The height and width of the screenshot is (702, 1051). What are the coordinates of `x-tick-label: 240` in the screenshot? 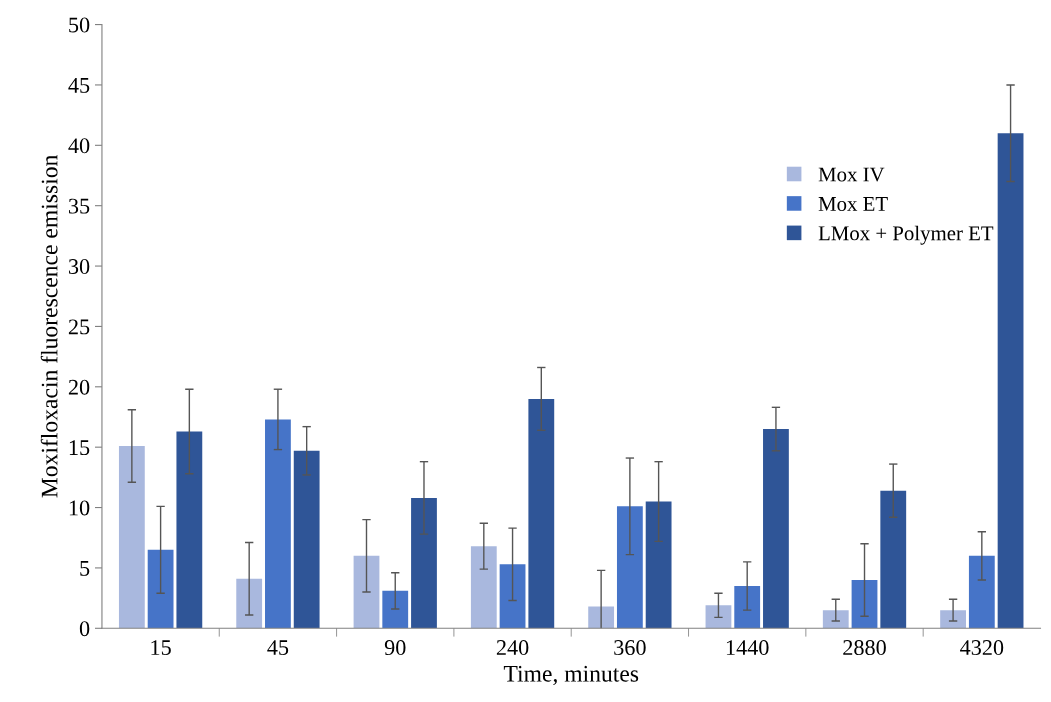 It's located at (512, 648).